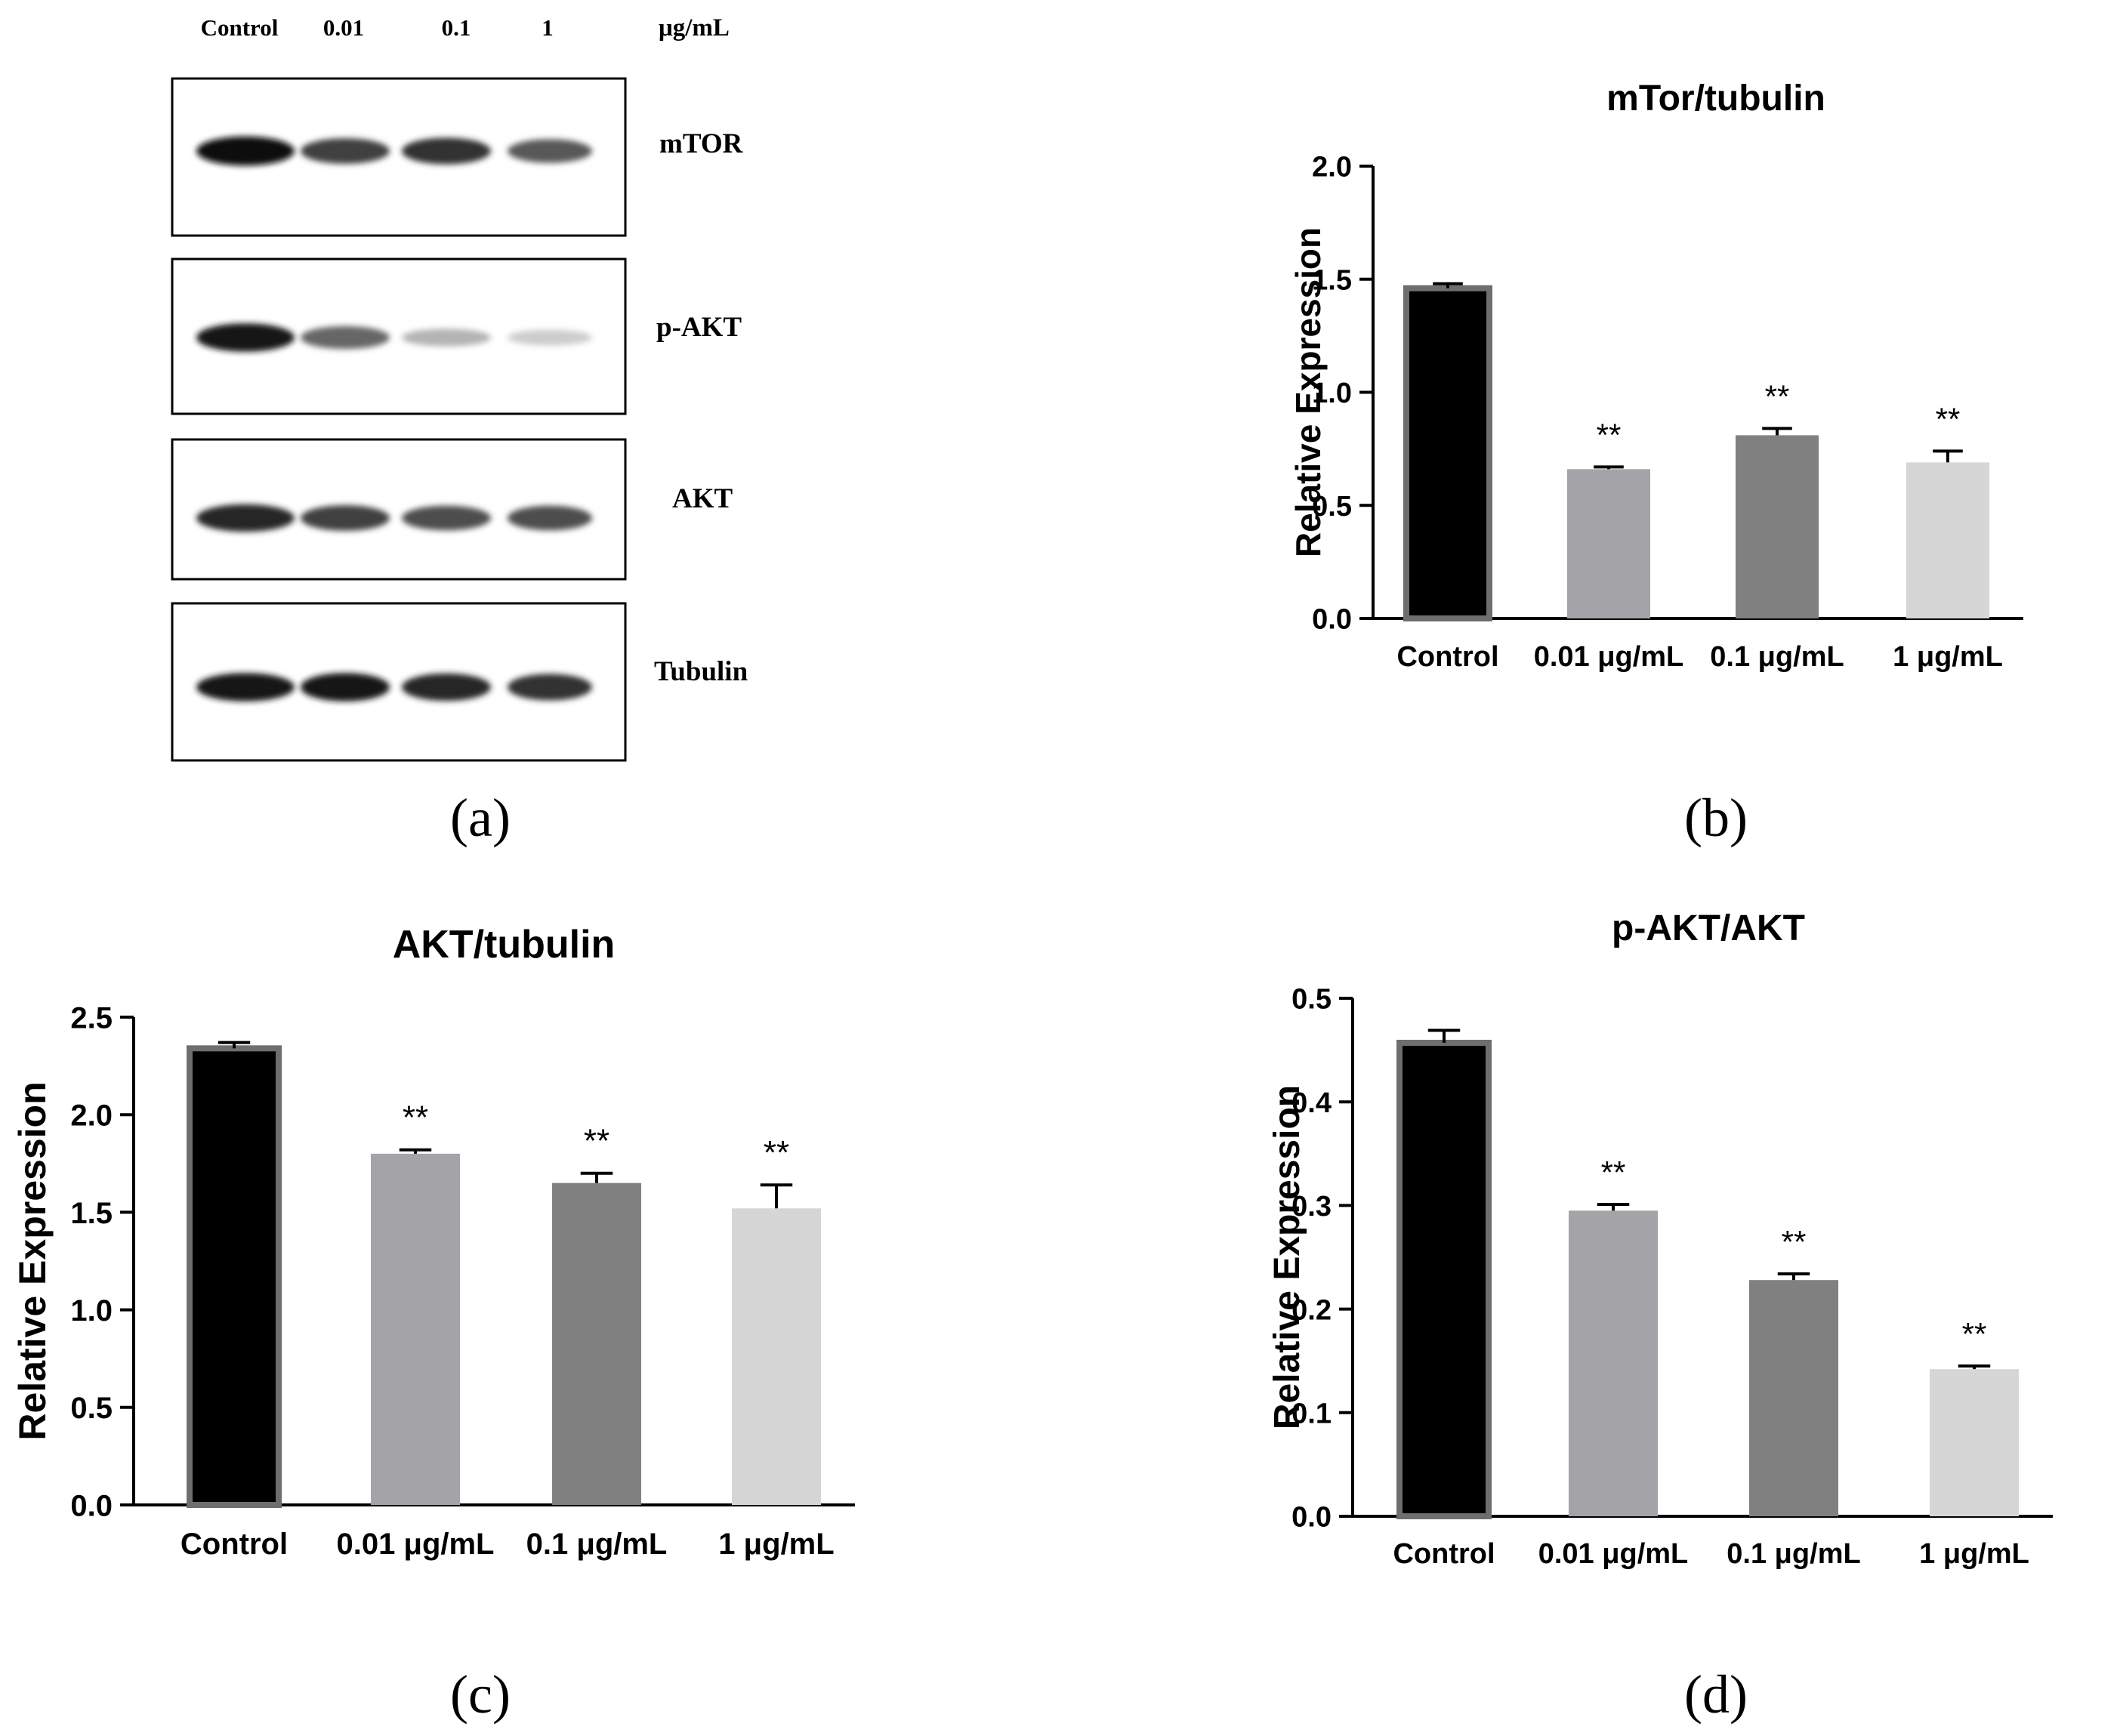 The image size is (2120, 1736). I want to click on lane-label-0.1: 0.1, so click(456, 28).